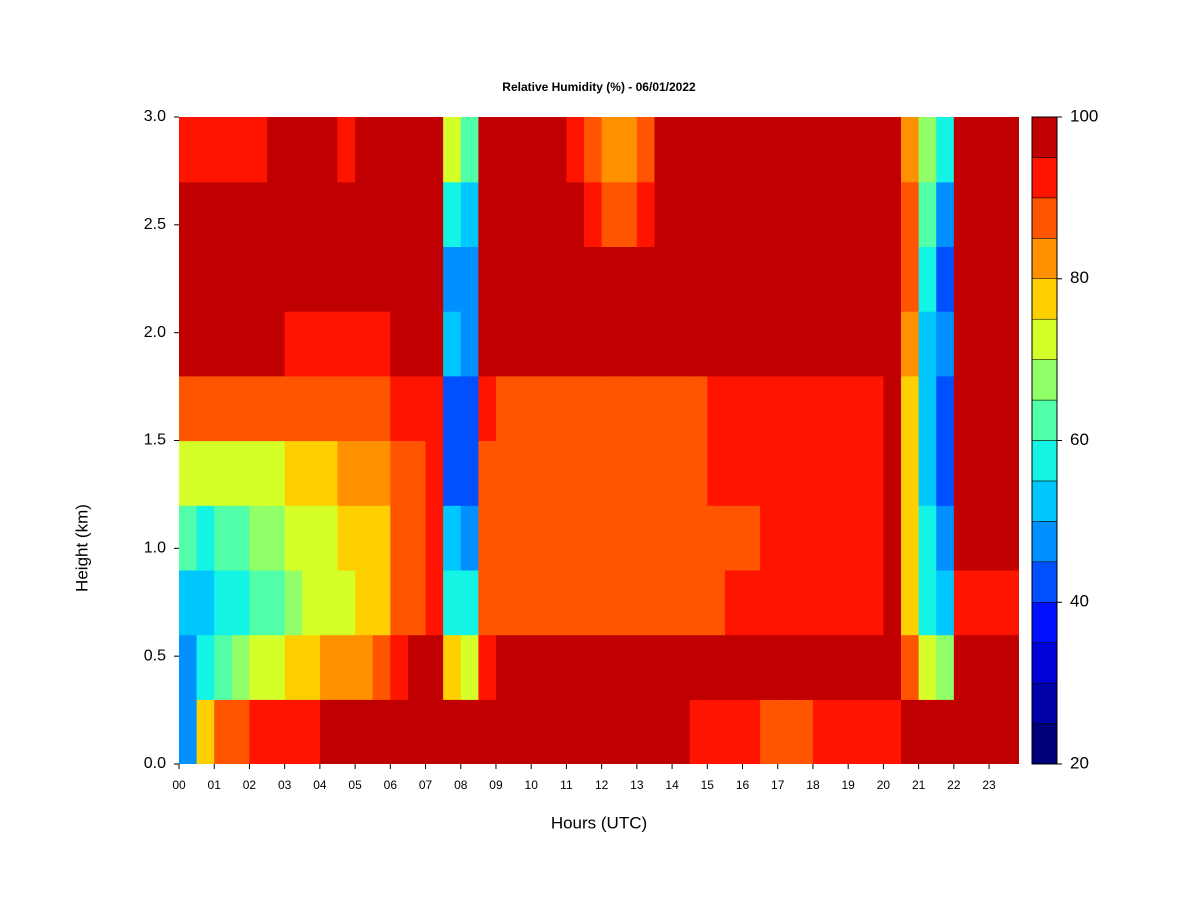 This screenshot has height=900, width=1200. Describe the element at coordinates (602, 785) in the screenshot. I see `x-tick-label: 12` at that location.